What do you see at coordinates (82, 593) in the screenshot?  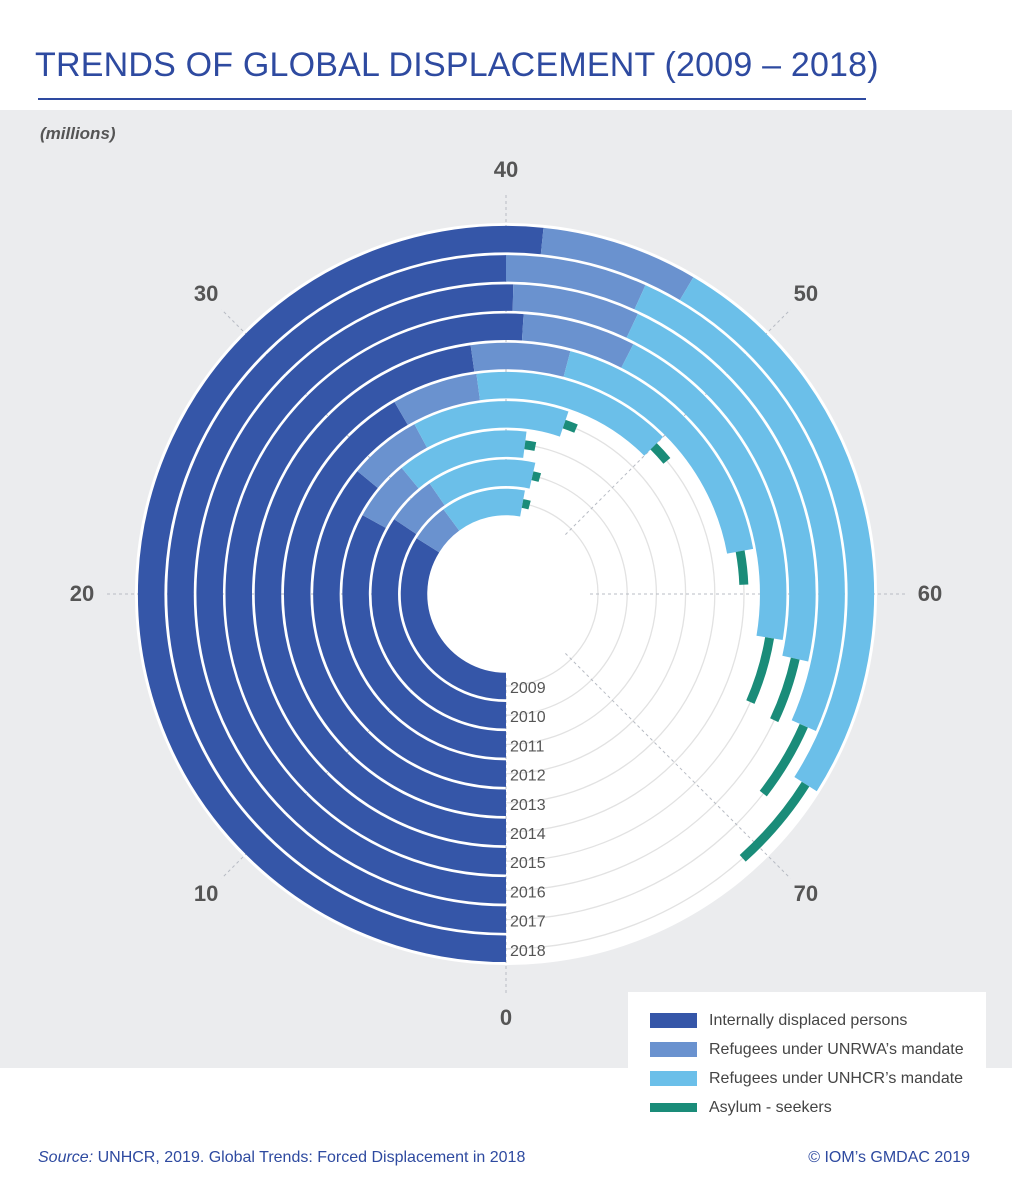 I see `scale-tick-label: 20` at bounding box center [82, 593].